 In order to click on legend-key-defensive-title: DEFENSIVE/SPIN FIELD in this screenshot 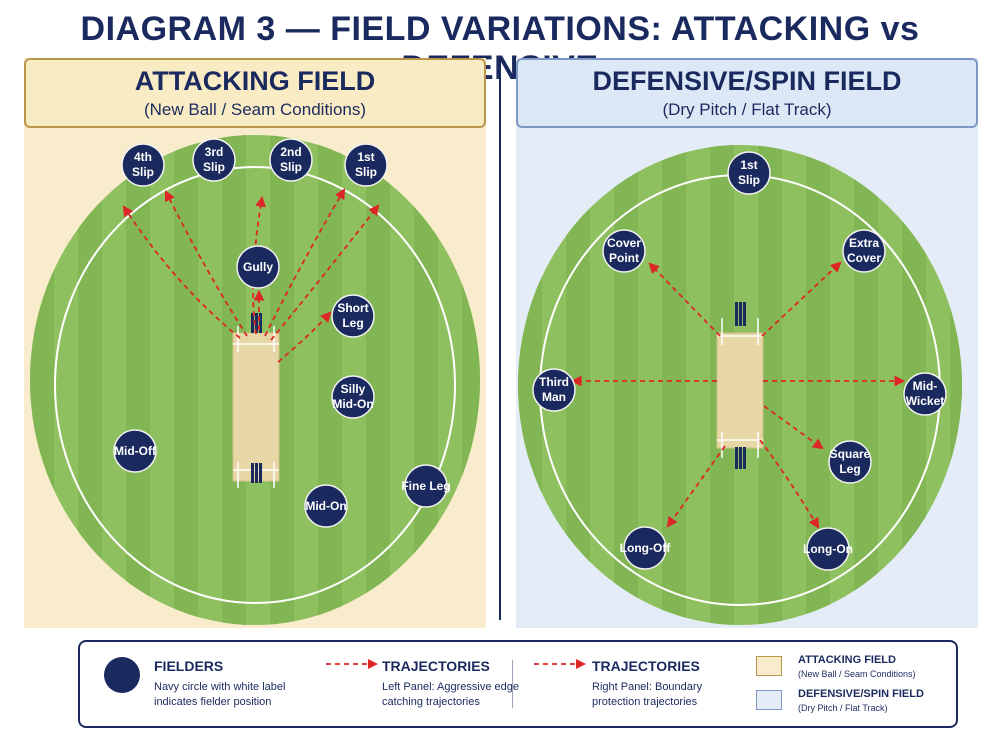, I will do `click(861, 694)`.